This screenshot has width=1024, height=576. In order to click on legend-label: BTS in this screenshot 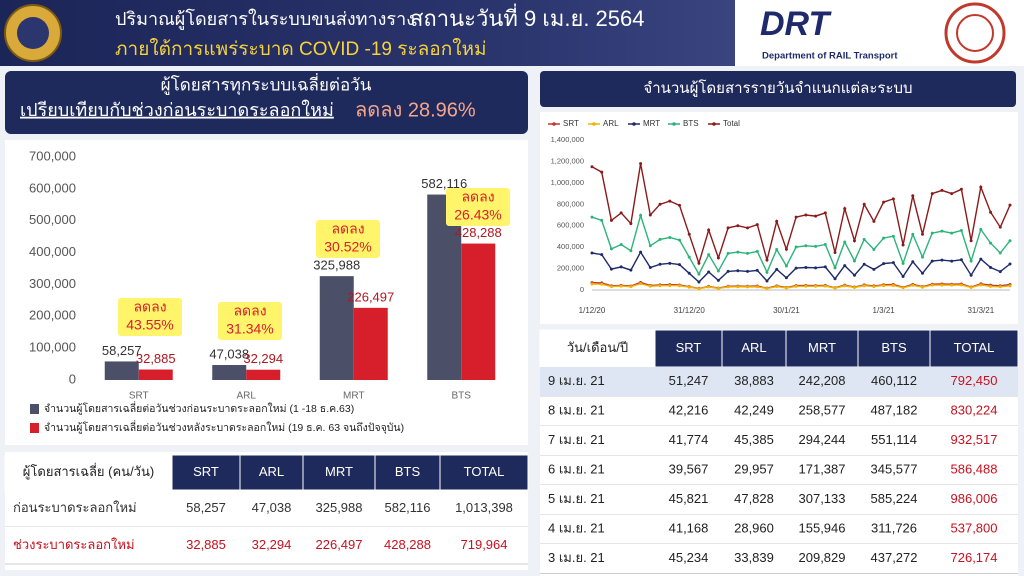, I will do `click(691, 123)`.